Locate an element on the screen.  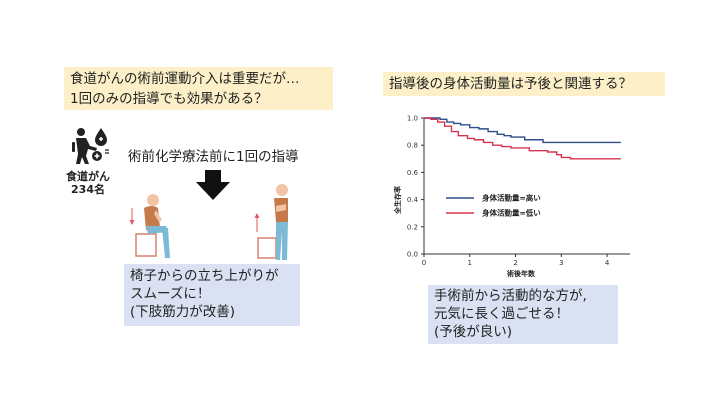
y-tick-label: 0.2 is located at coordinates (412, 227).